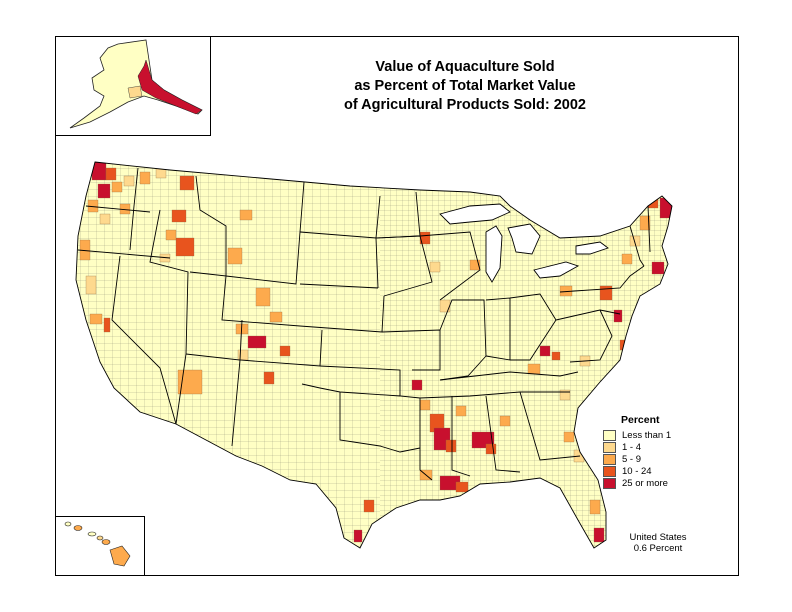 This screenshot has width=792, height=612. What do you see at coordinates (645, 483) in the screenshot?
I see `legend-label: 25 or more` at bounding box center [645, 483].